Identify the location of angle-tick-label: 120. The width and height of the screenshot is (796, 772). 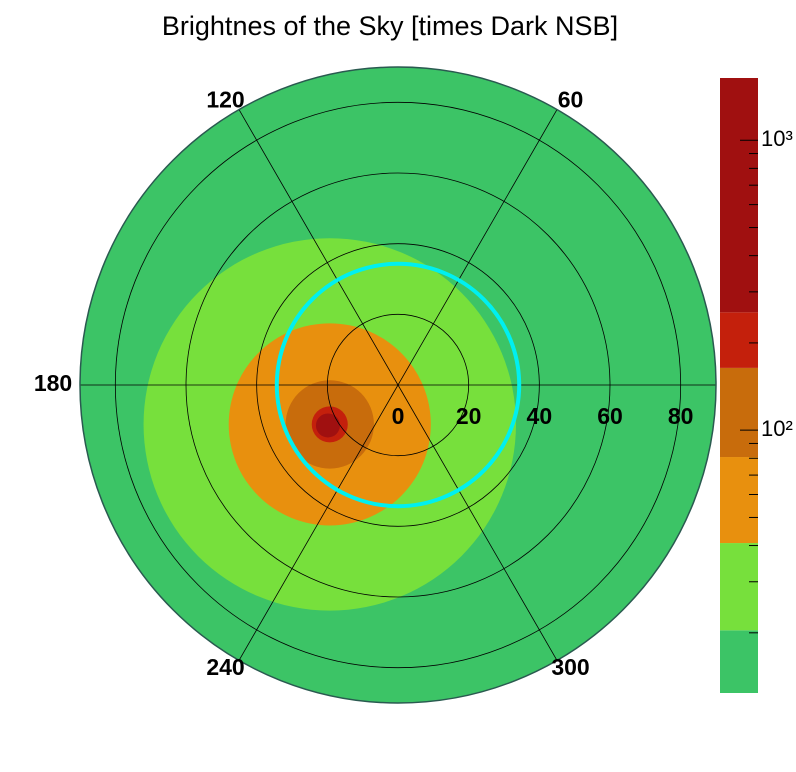
(225, 99).